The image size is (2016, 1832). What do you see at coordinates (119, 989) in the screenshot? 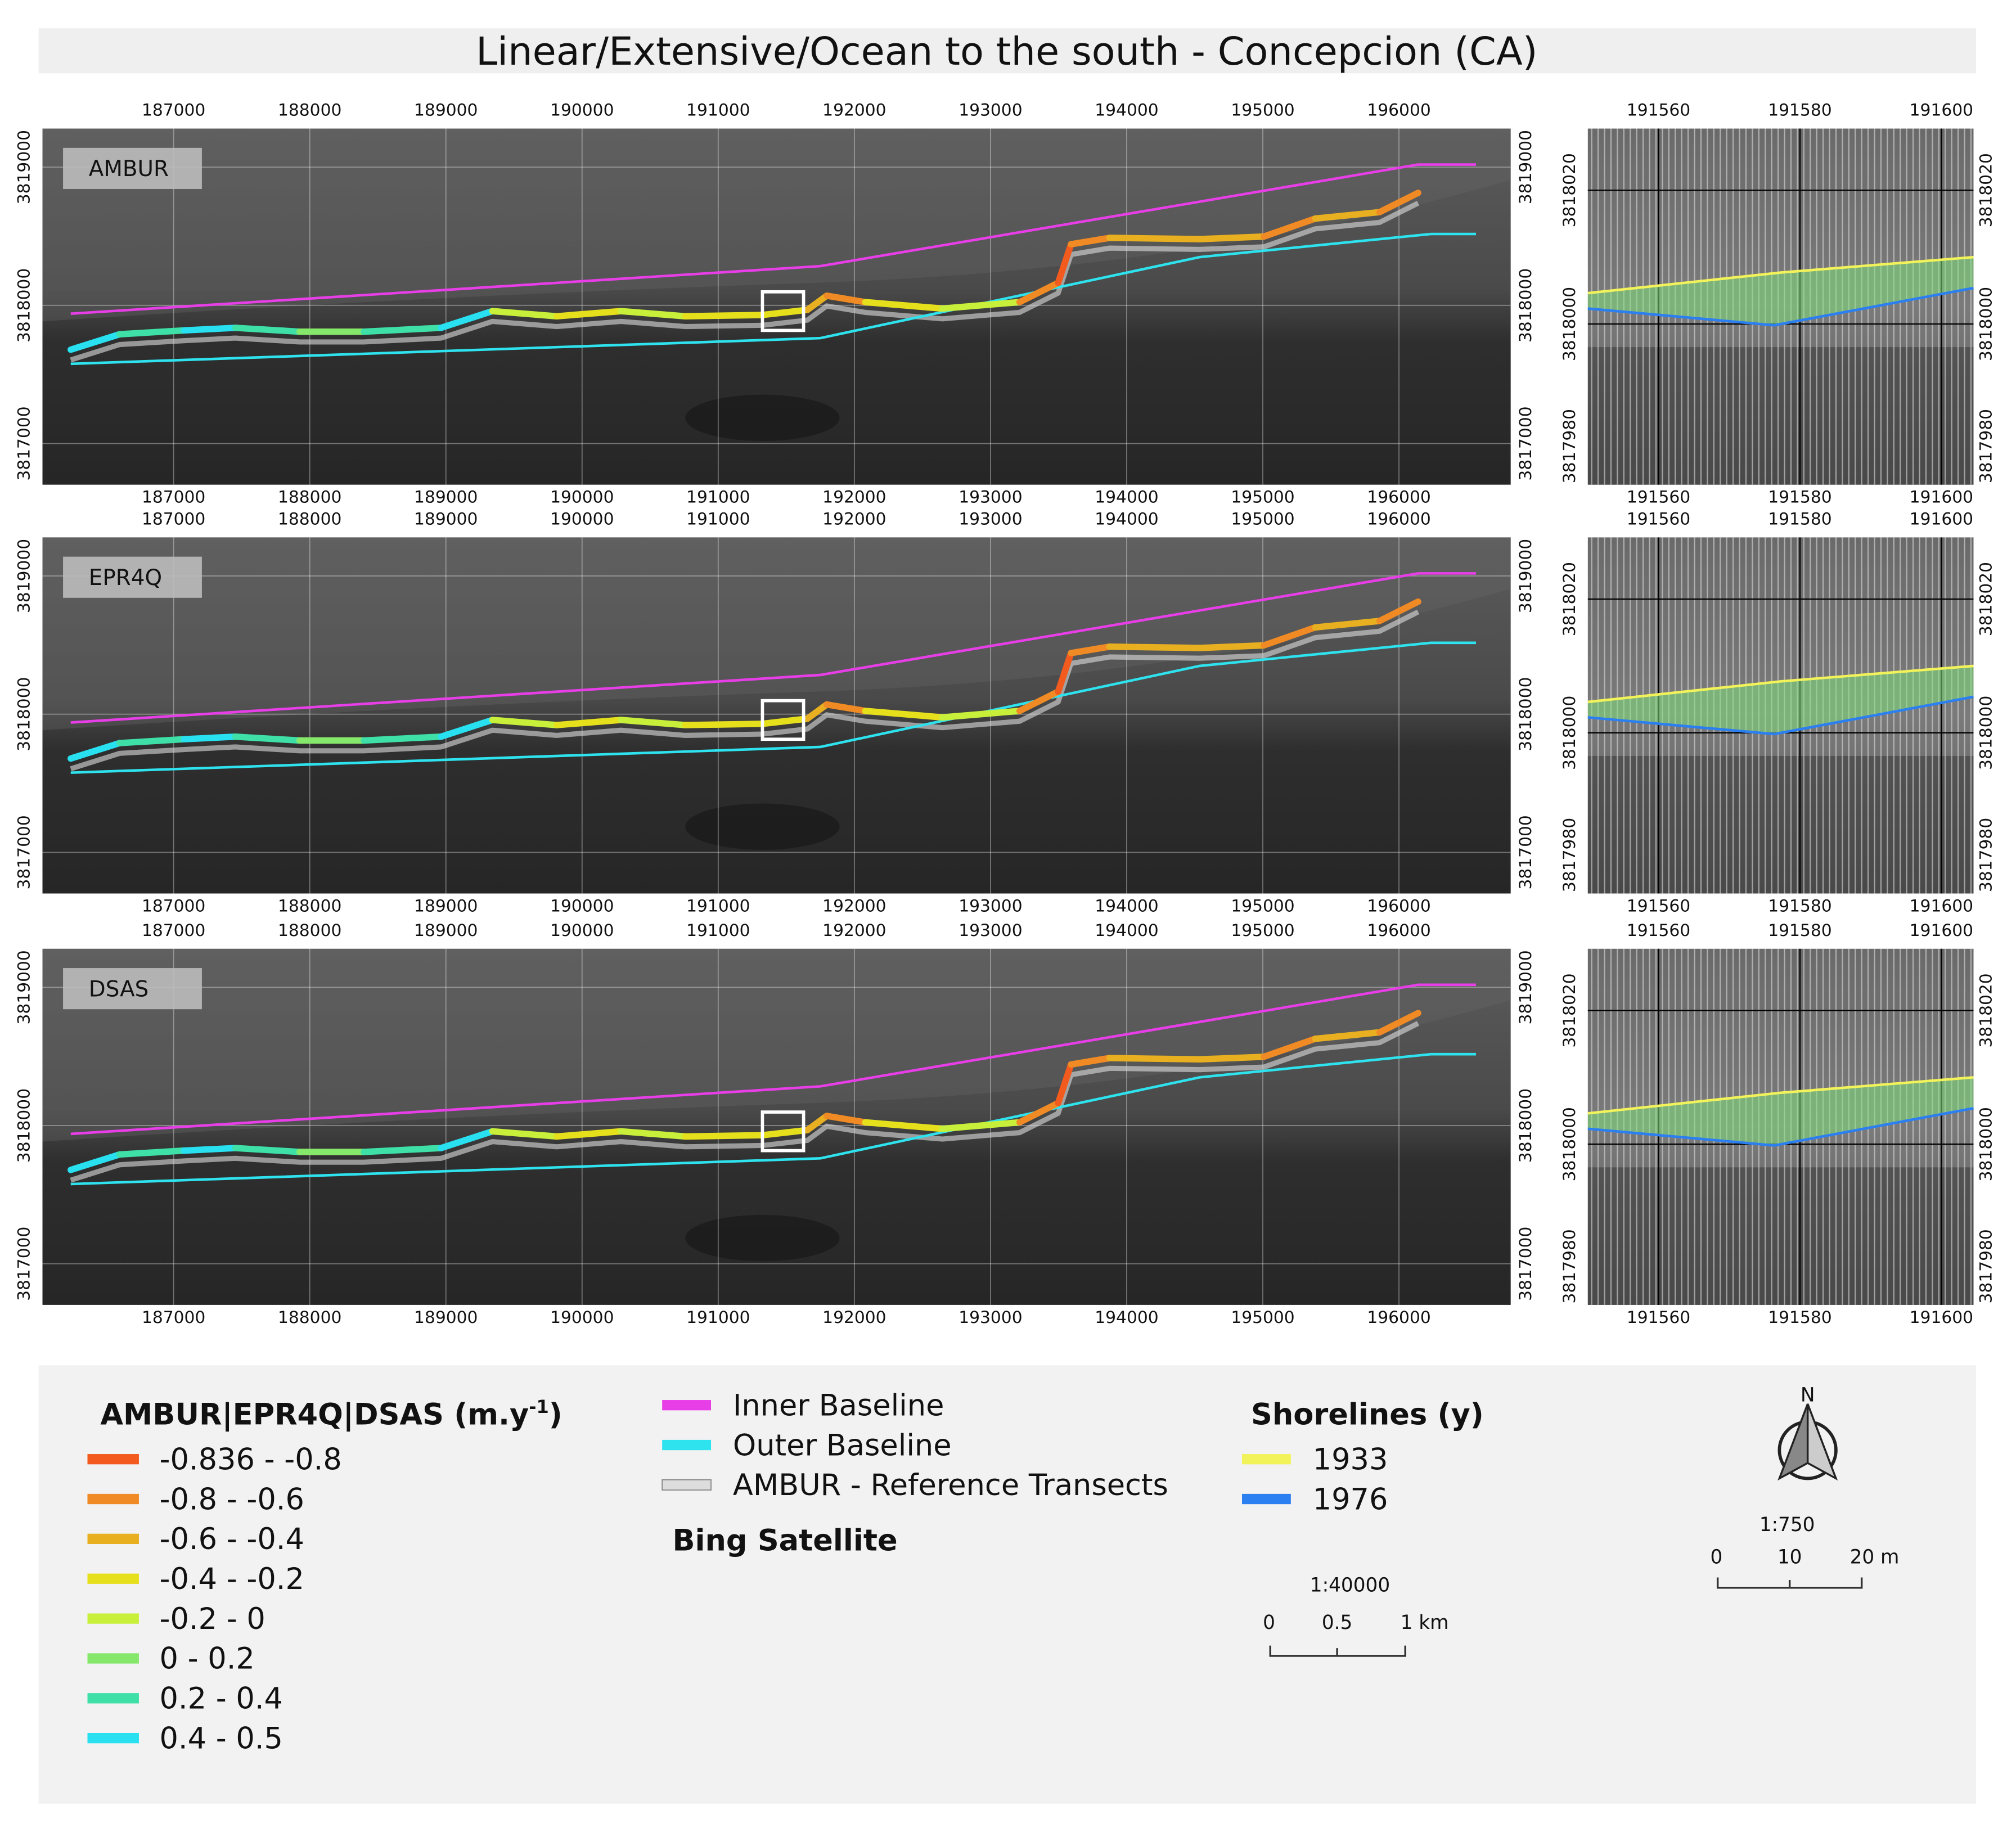
I see `panel-label: DSAS` at bounding box center [119, 989].